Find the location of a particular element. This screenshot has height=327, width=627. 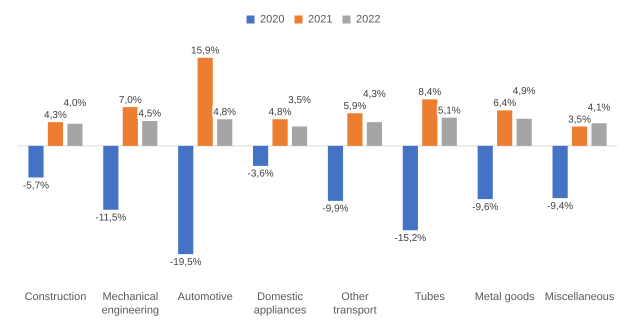

data-label: -9,6% is located at coordinates (485, 207).